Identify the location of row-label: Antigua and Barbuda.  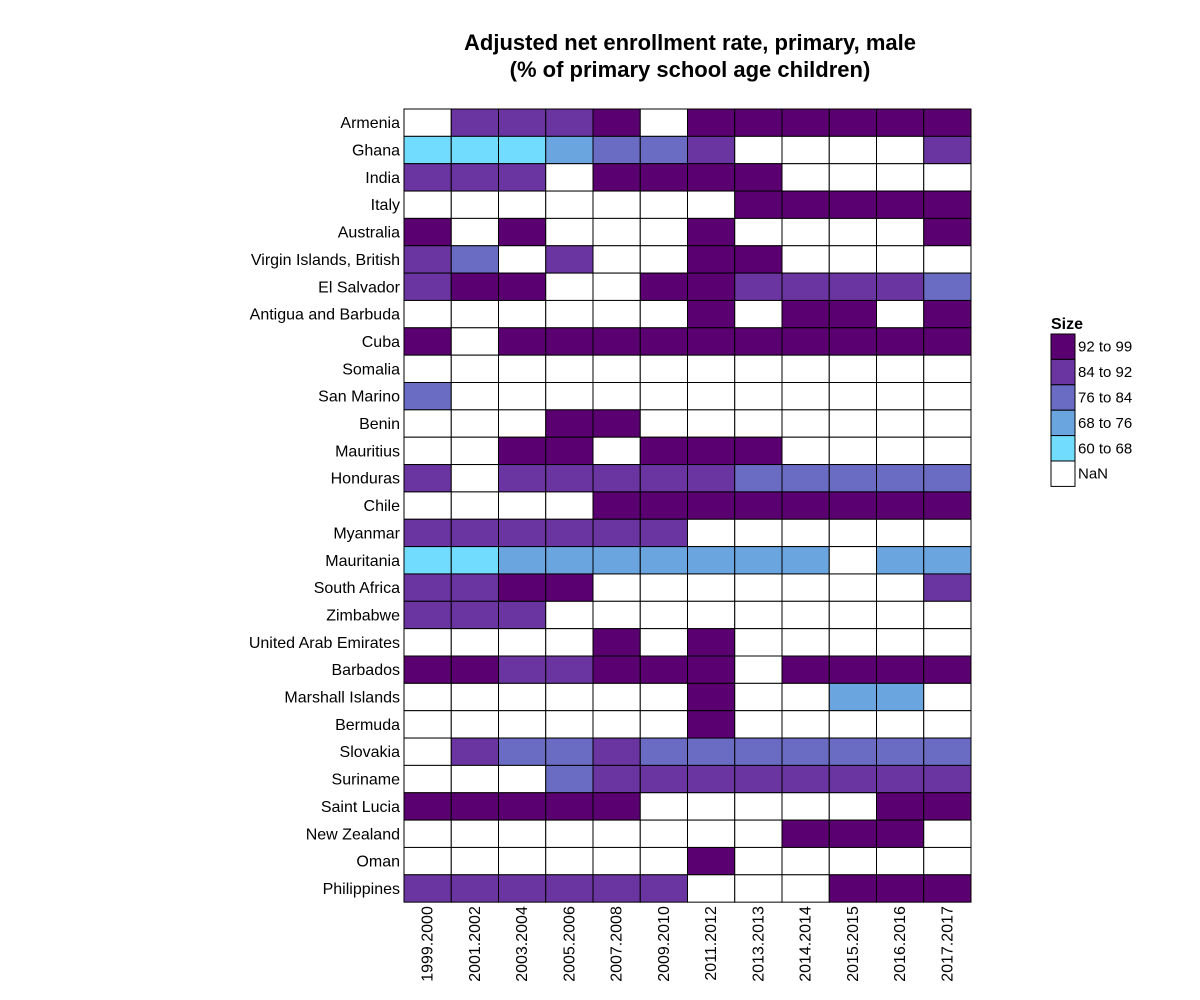
(325, 315).